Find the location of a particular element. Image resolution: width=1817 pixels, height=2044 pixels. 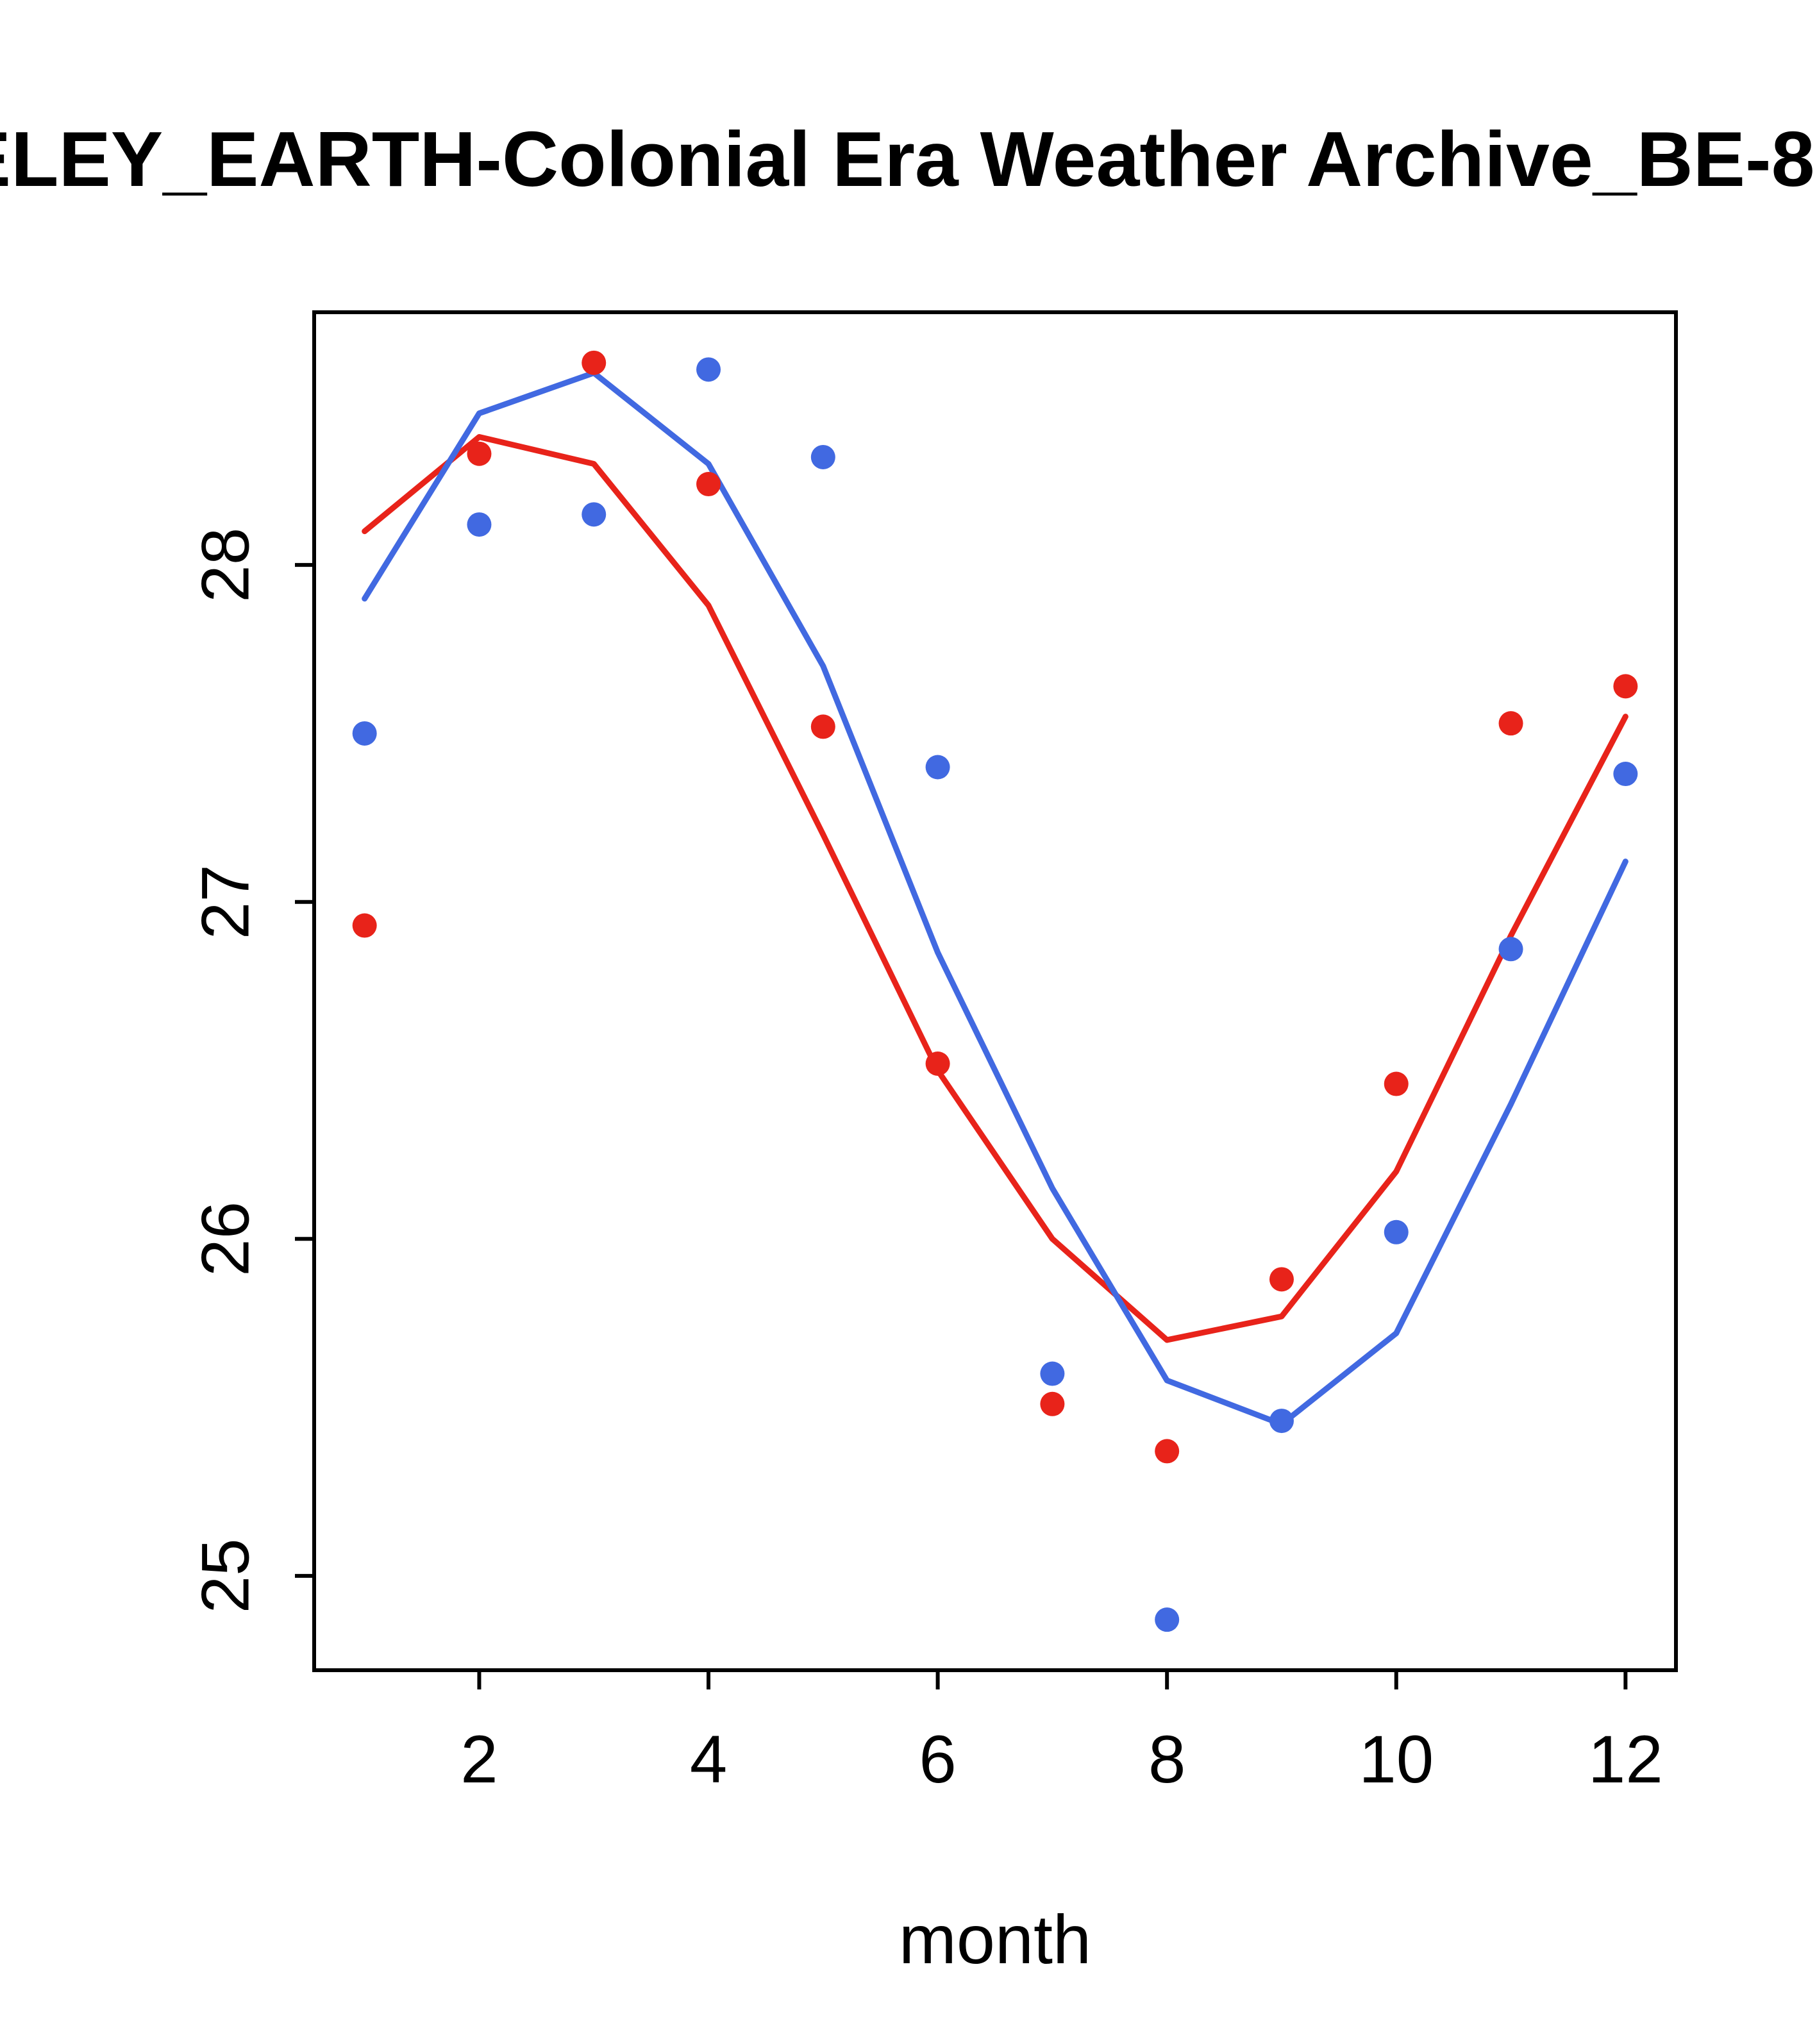

y-tick-label: 25 is located at coordinates (226, 1575).